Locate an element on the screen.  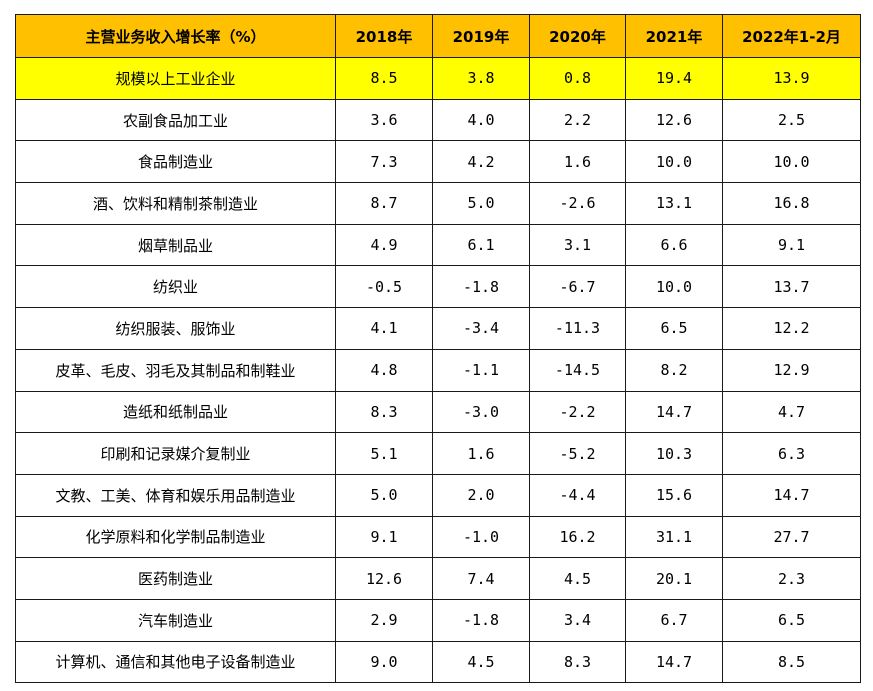
value-cell: -6.7 is located at coordinates (577, 287).